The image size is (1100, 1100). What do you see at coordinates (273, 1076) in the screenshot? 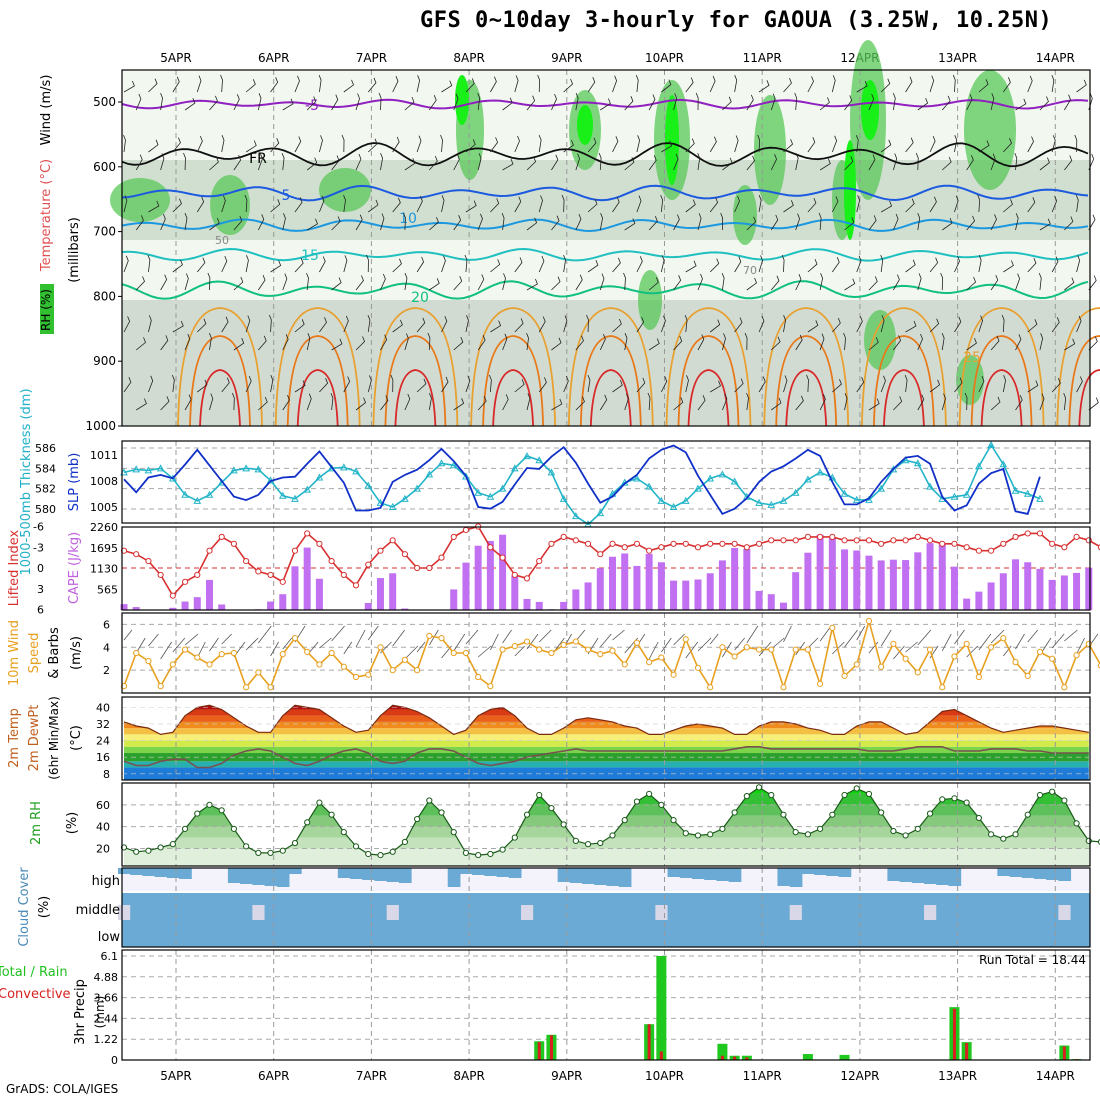
I see `bottom-day-label: 6APR` at bounding box center [273, 1076].